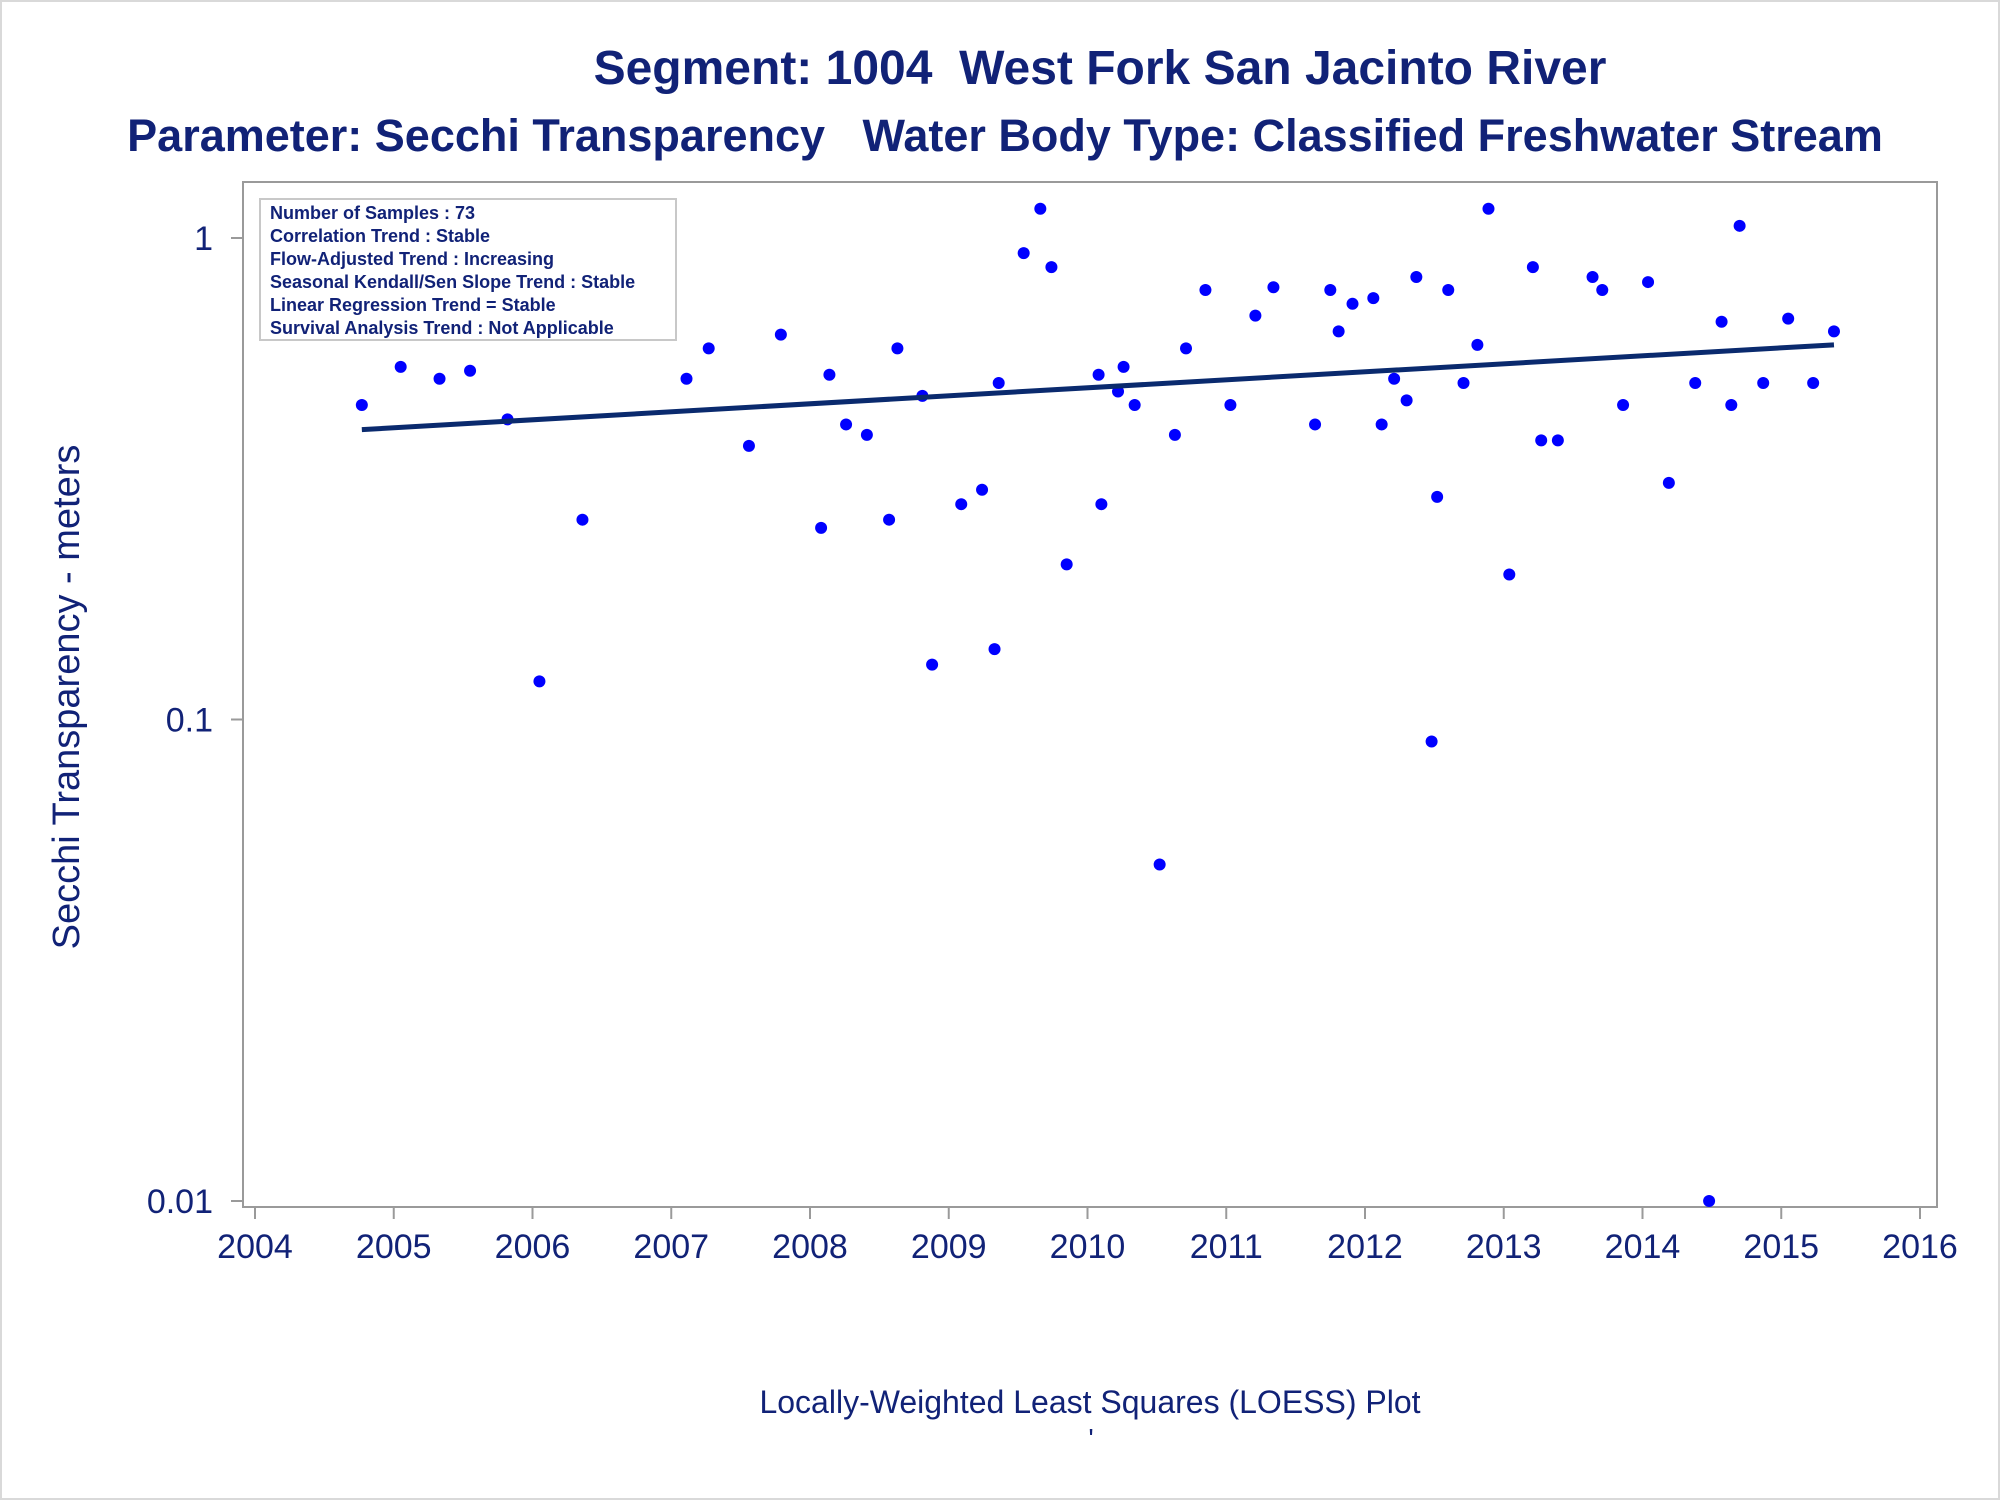 The height and width of the screenshot is (1500, 2000). What do you see at coordinates (1643, 1247) in the screenshot?
I see `x-tick-label: 2014` at bounding box center [1643, 1247].